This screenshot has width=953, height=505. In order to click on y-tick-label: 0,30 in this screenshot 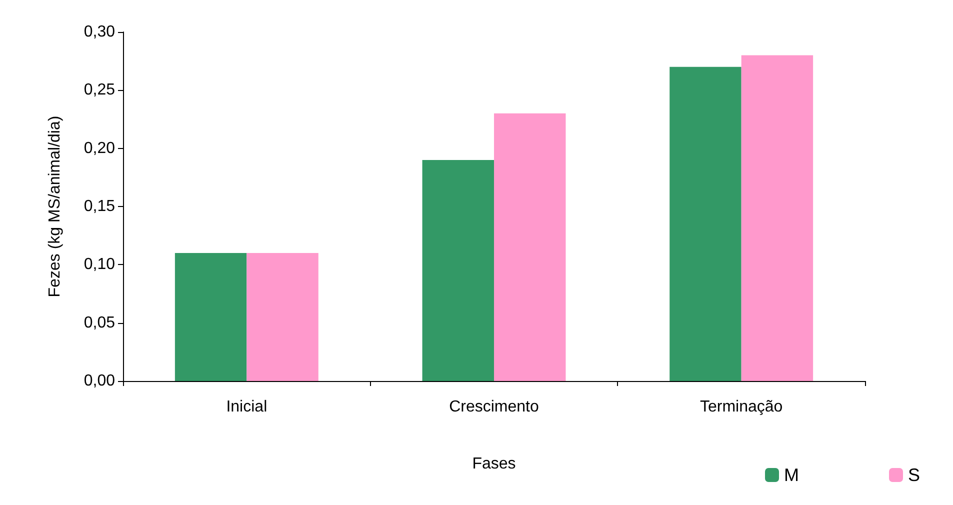, I will do `click(100, 32)`.